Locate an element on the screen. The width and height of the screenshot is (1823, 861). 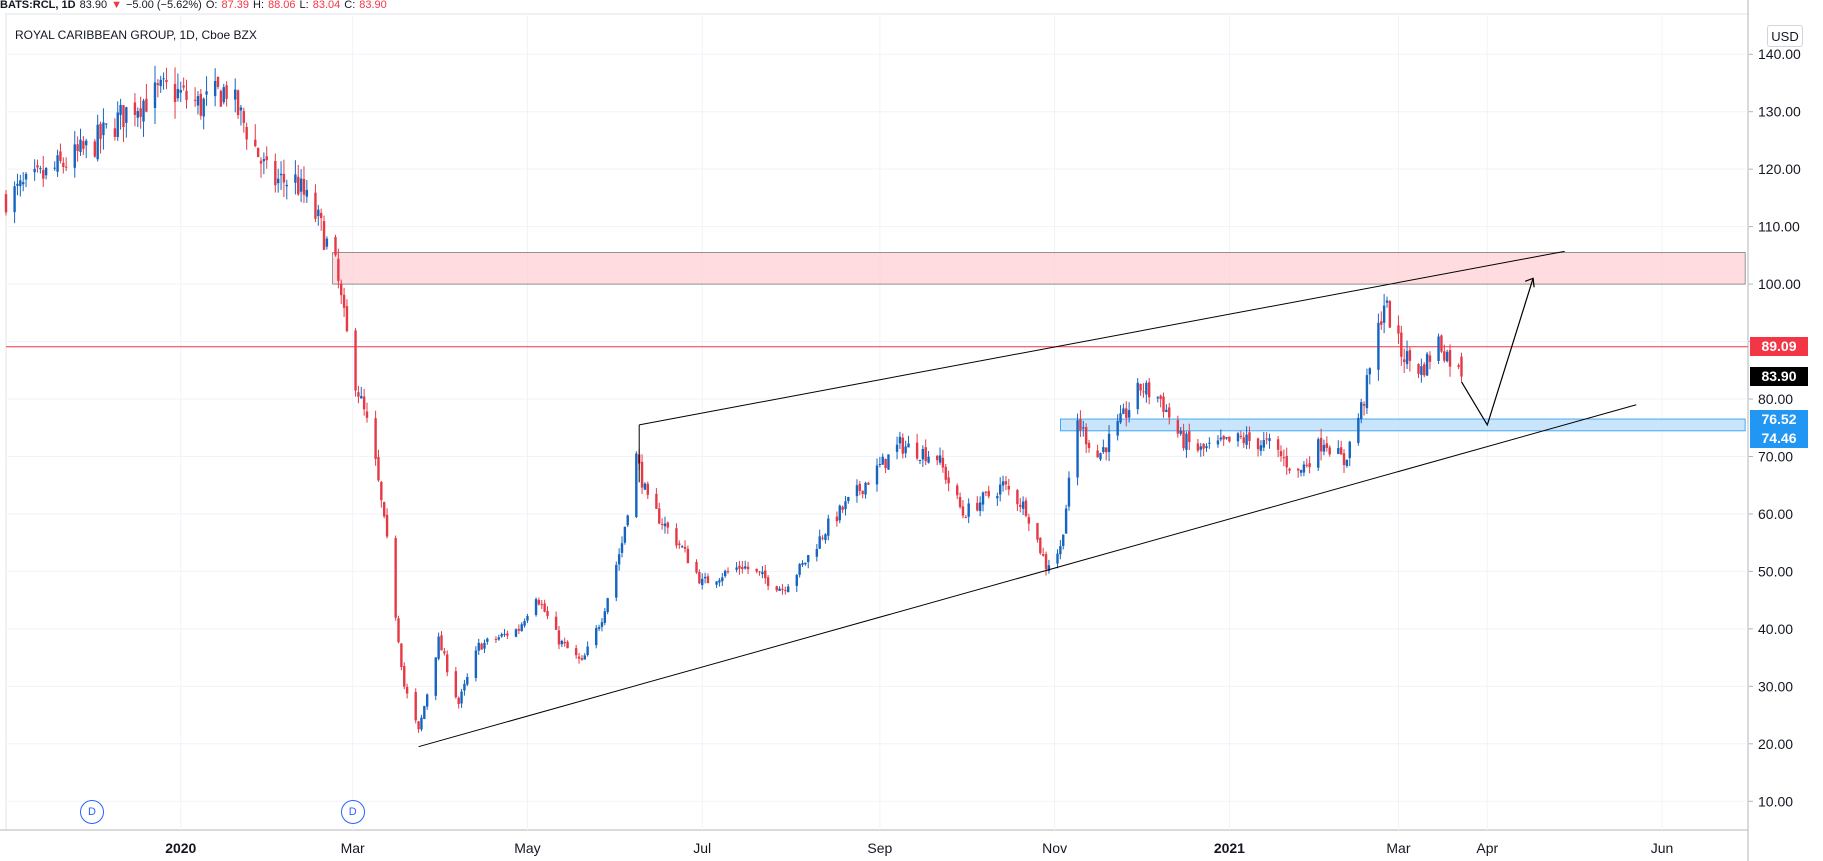
prev-close-price-tag: 89.09 is located at coordinates (1779, 347).